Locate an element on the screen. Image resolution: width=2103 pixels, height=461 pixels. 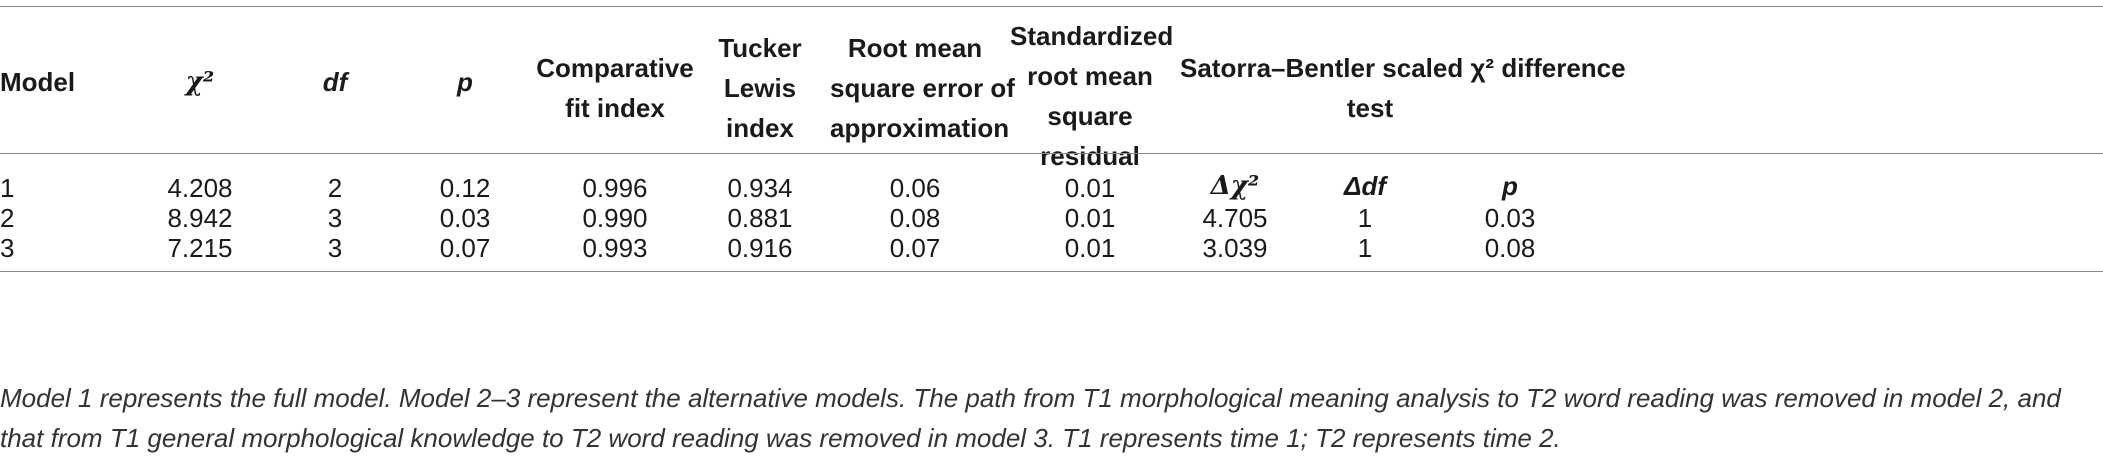
header-cfi-line2: fit index is located at coordinates (615, 108).